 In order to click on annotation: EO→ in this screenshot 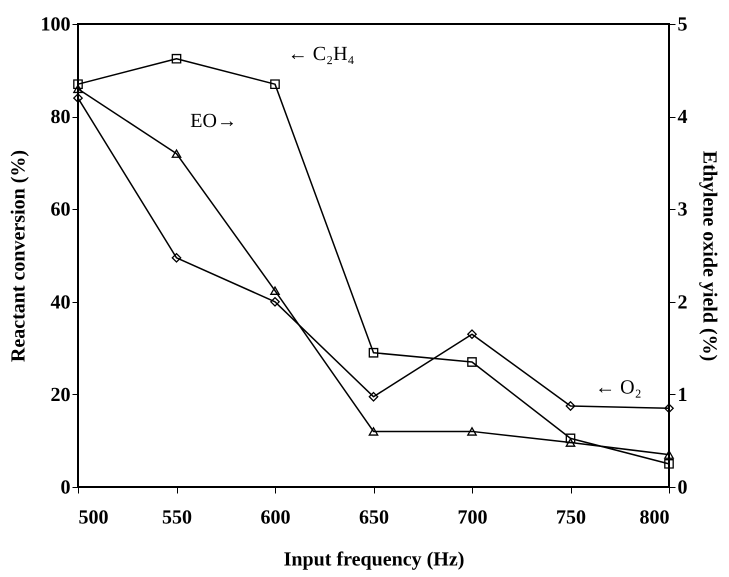, I will do `click(213, 121)`.